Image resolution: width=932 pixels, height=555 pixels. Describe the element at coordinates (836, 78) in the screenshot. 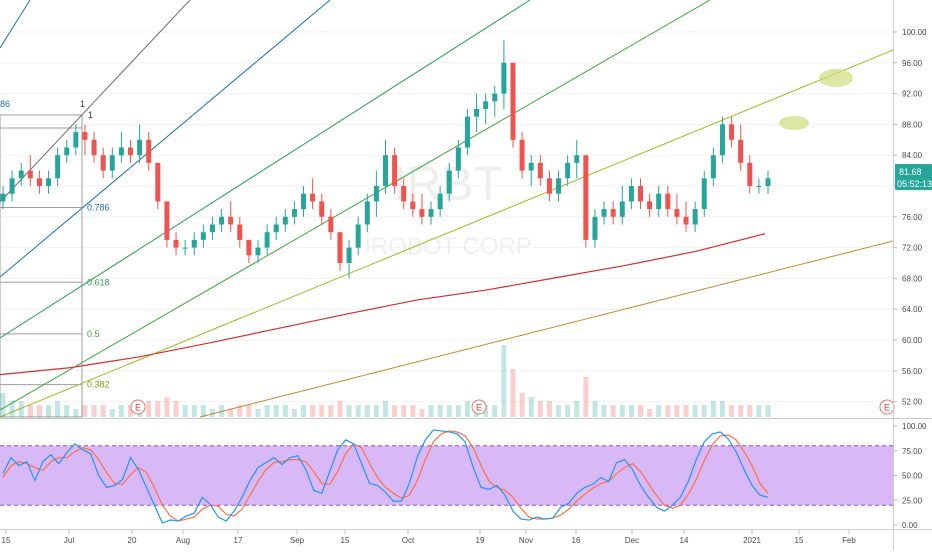

I see `highlight-ellipse-upper` at that location.